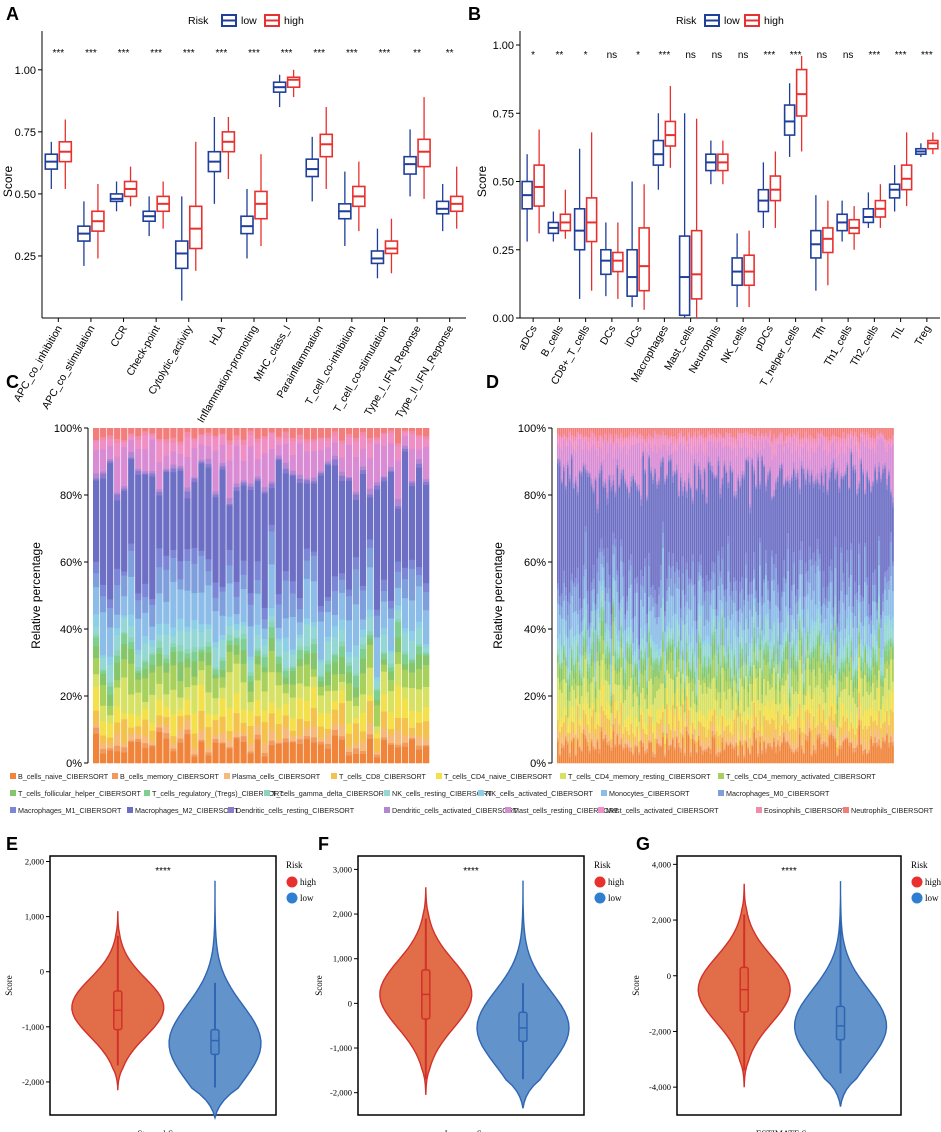  I want to click on significance-label: ***, so click(156, 53).